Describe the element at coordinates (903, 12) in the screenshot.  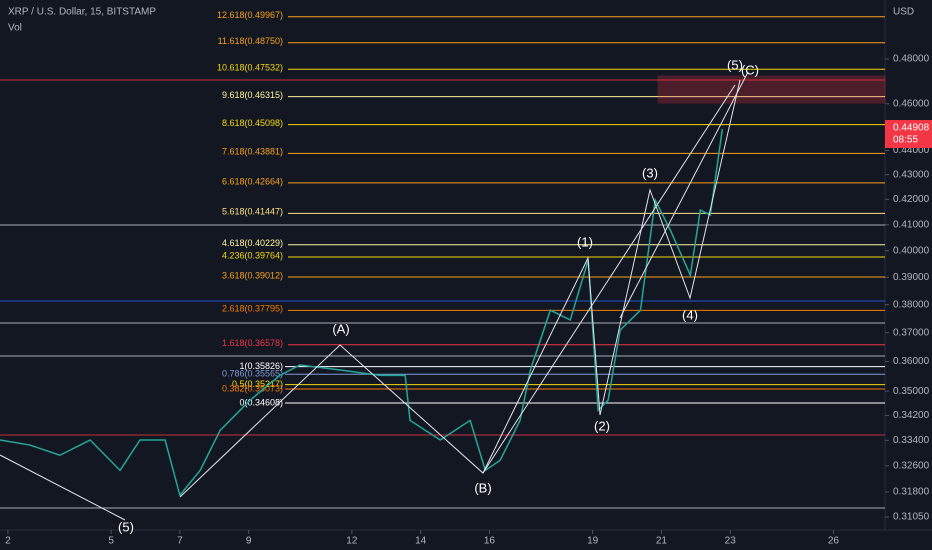
I see `y-unit: USD` at that location.